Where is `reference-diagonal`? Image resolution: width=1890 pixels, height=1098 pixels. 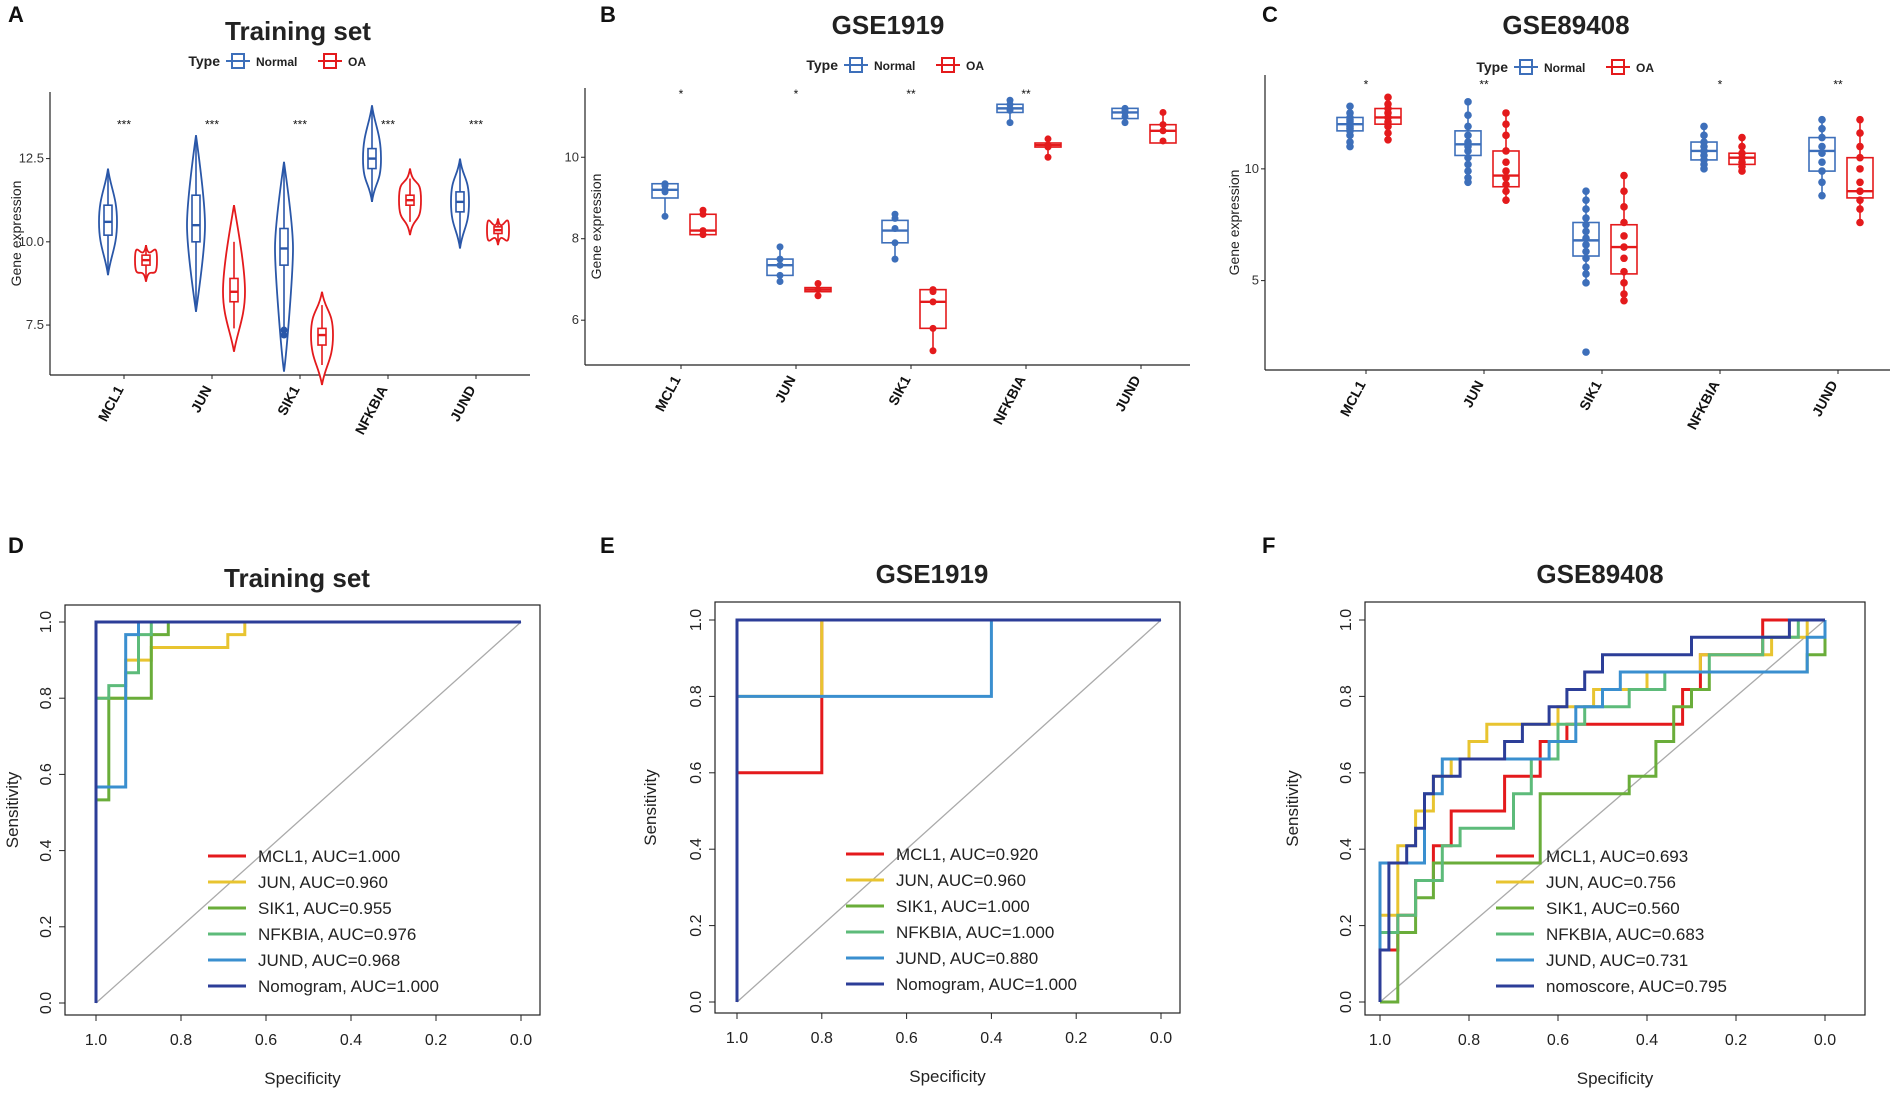 reference-diagonal is located at coordinates (1602, 811).